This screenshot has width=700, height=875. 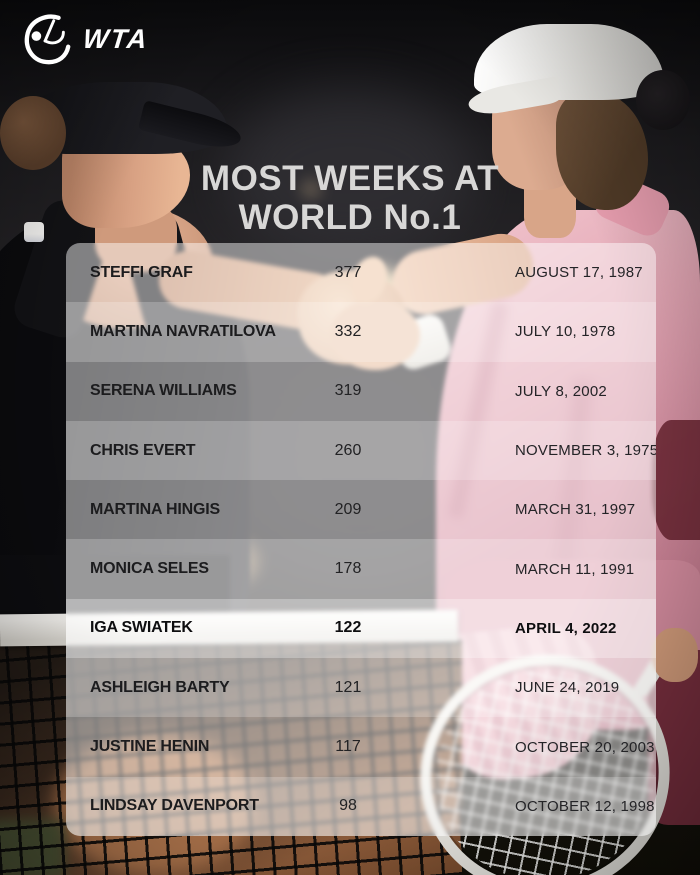 I want to click on player-name: MONICA SELES, so click(x=149, y=569).